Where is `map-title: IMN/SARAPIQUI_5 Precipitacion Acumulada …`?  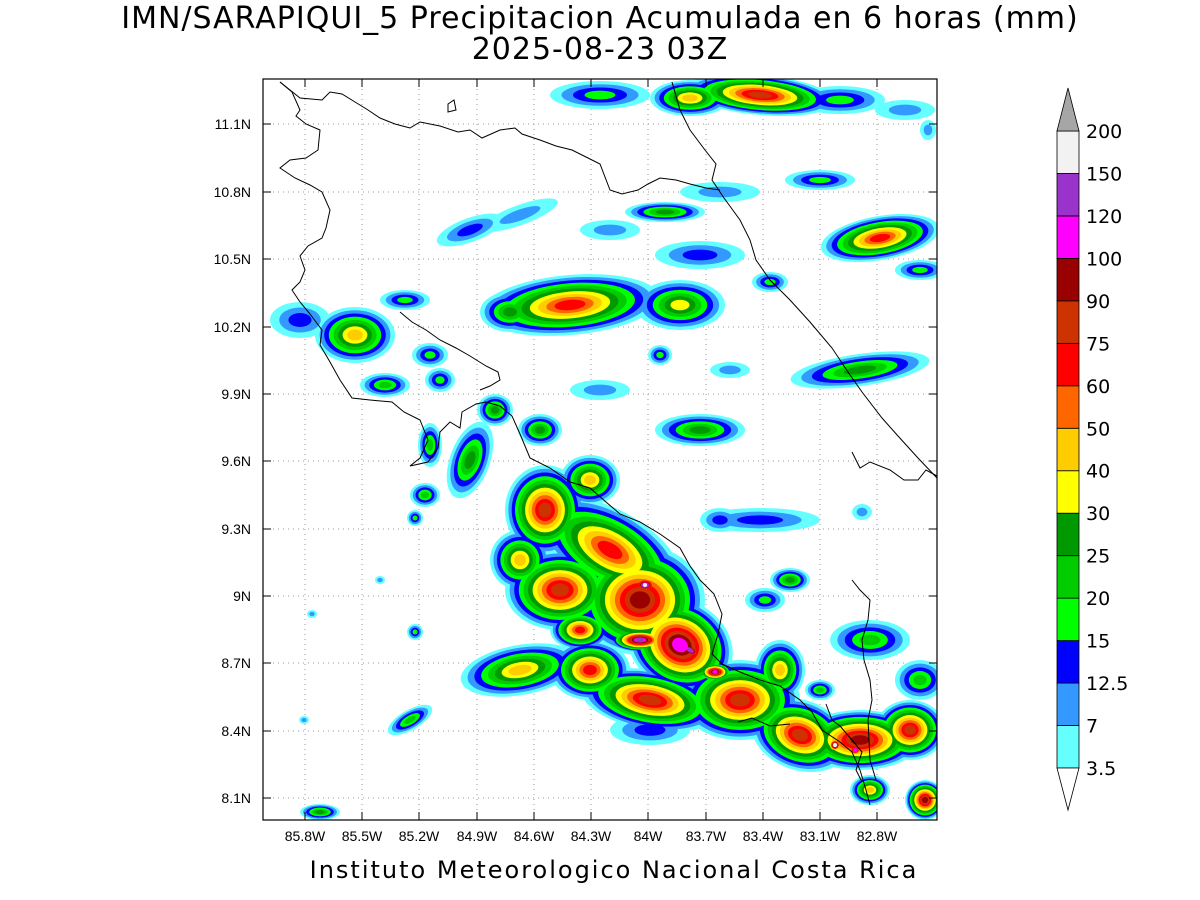
map-title: IMN/SARAPIQUI_5 Precipitacion Acumulada … is located at coordinates (600, 18).